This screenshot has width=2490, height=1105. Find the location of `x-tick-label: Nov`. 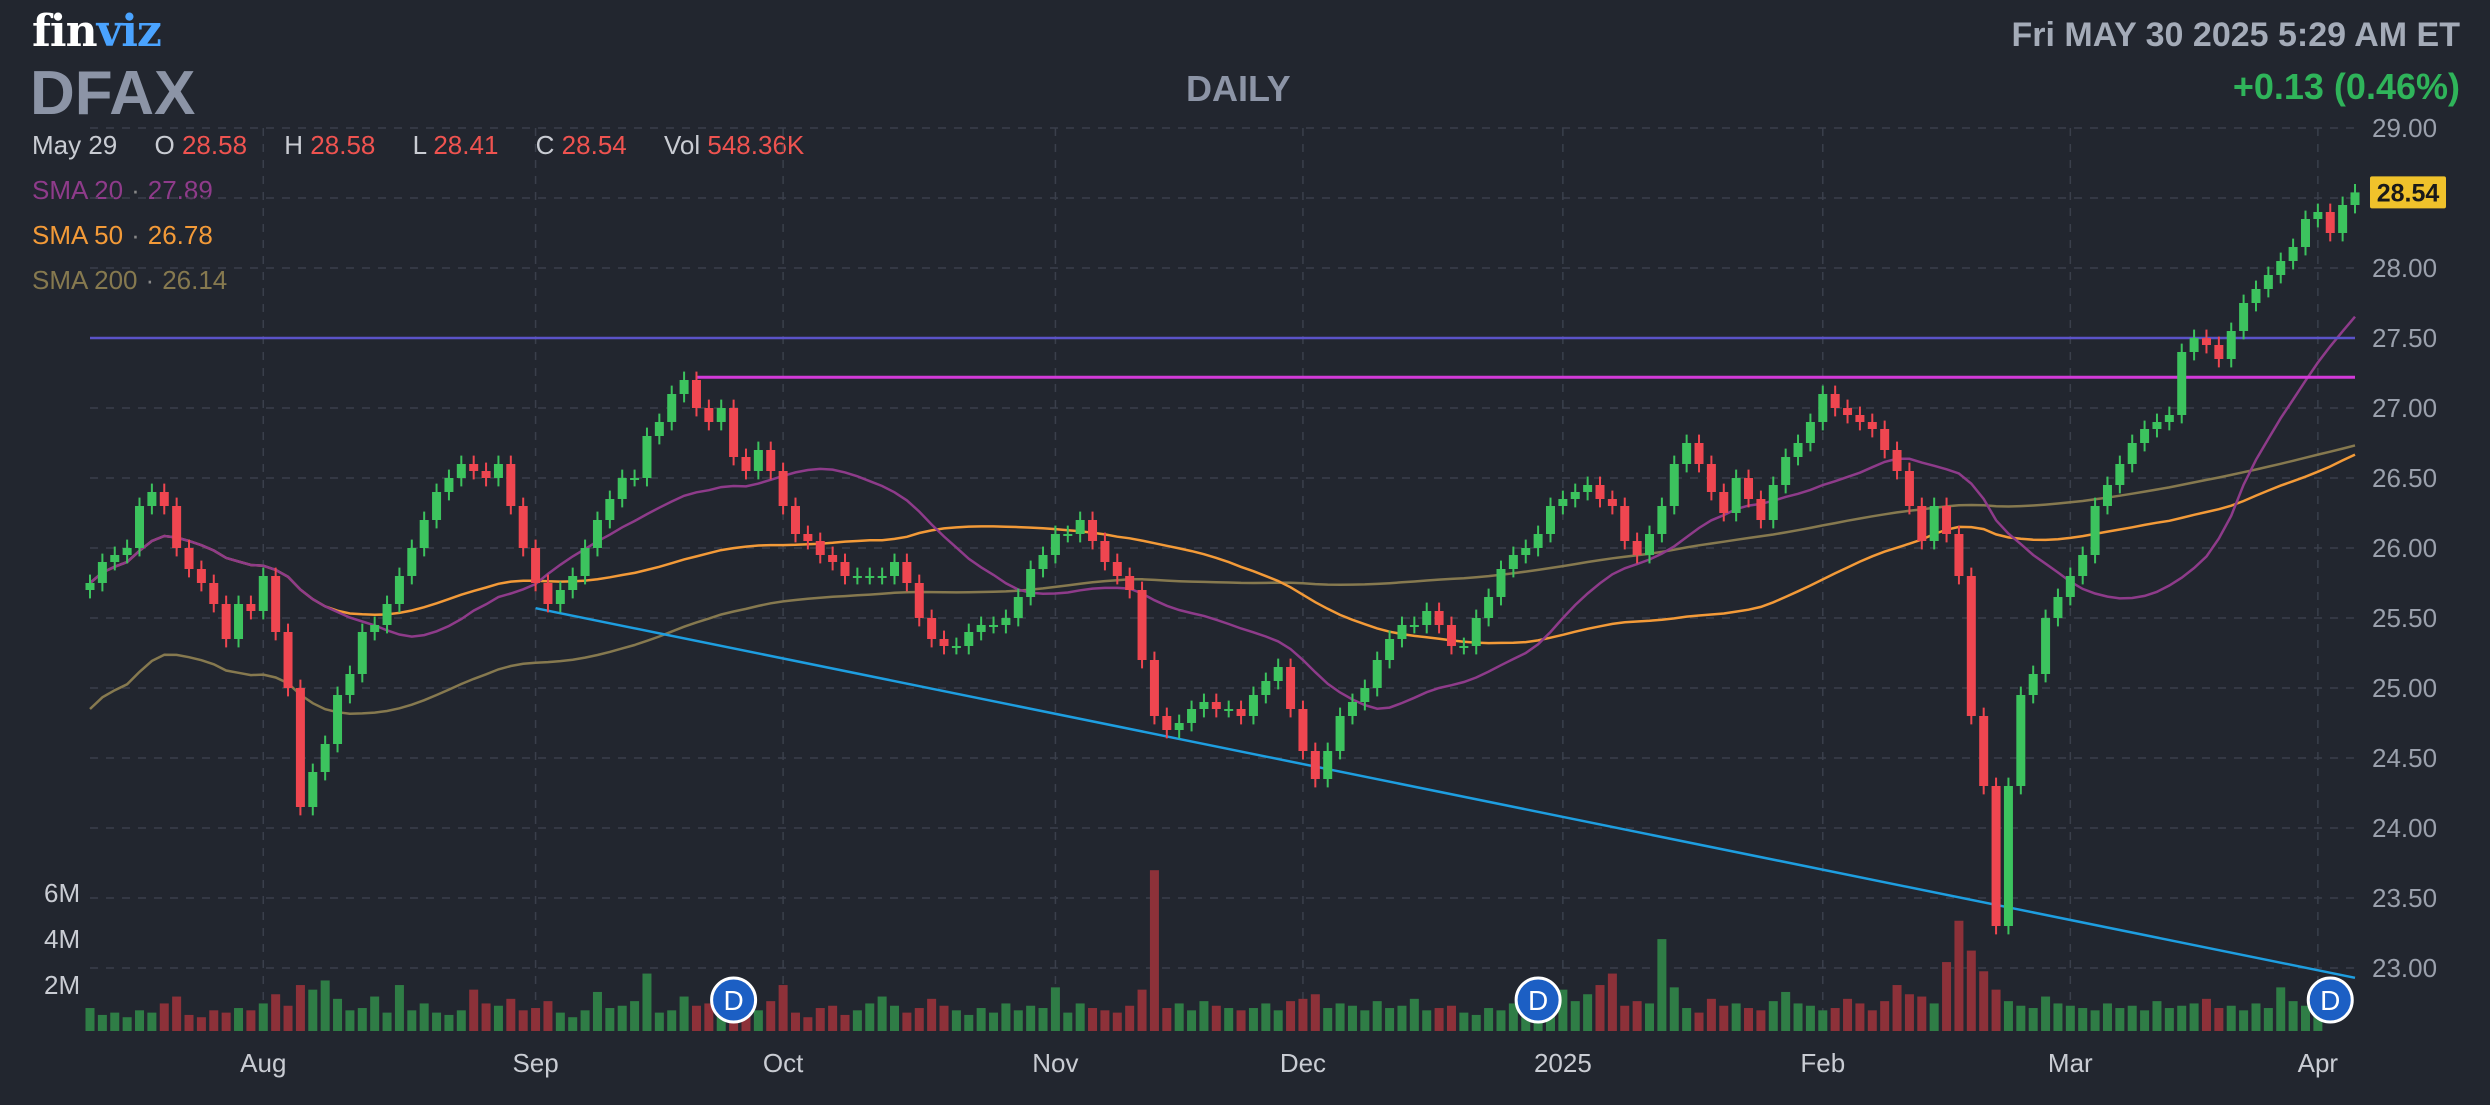

x-tick-label: Nov is located at coordinates (1055, 1063).